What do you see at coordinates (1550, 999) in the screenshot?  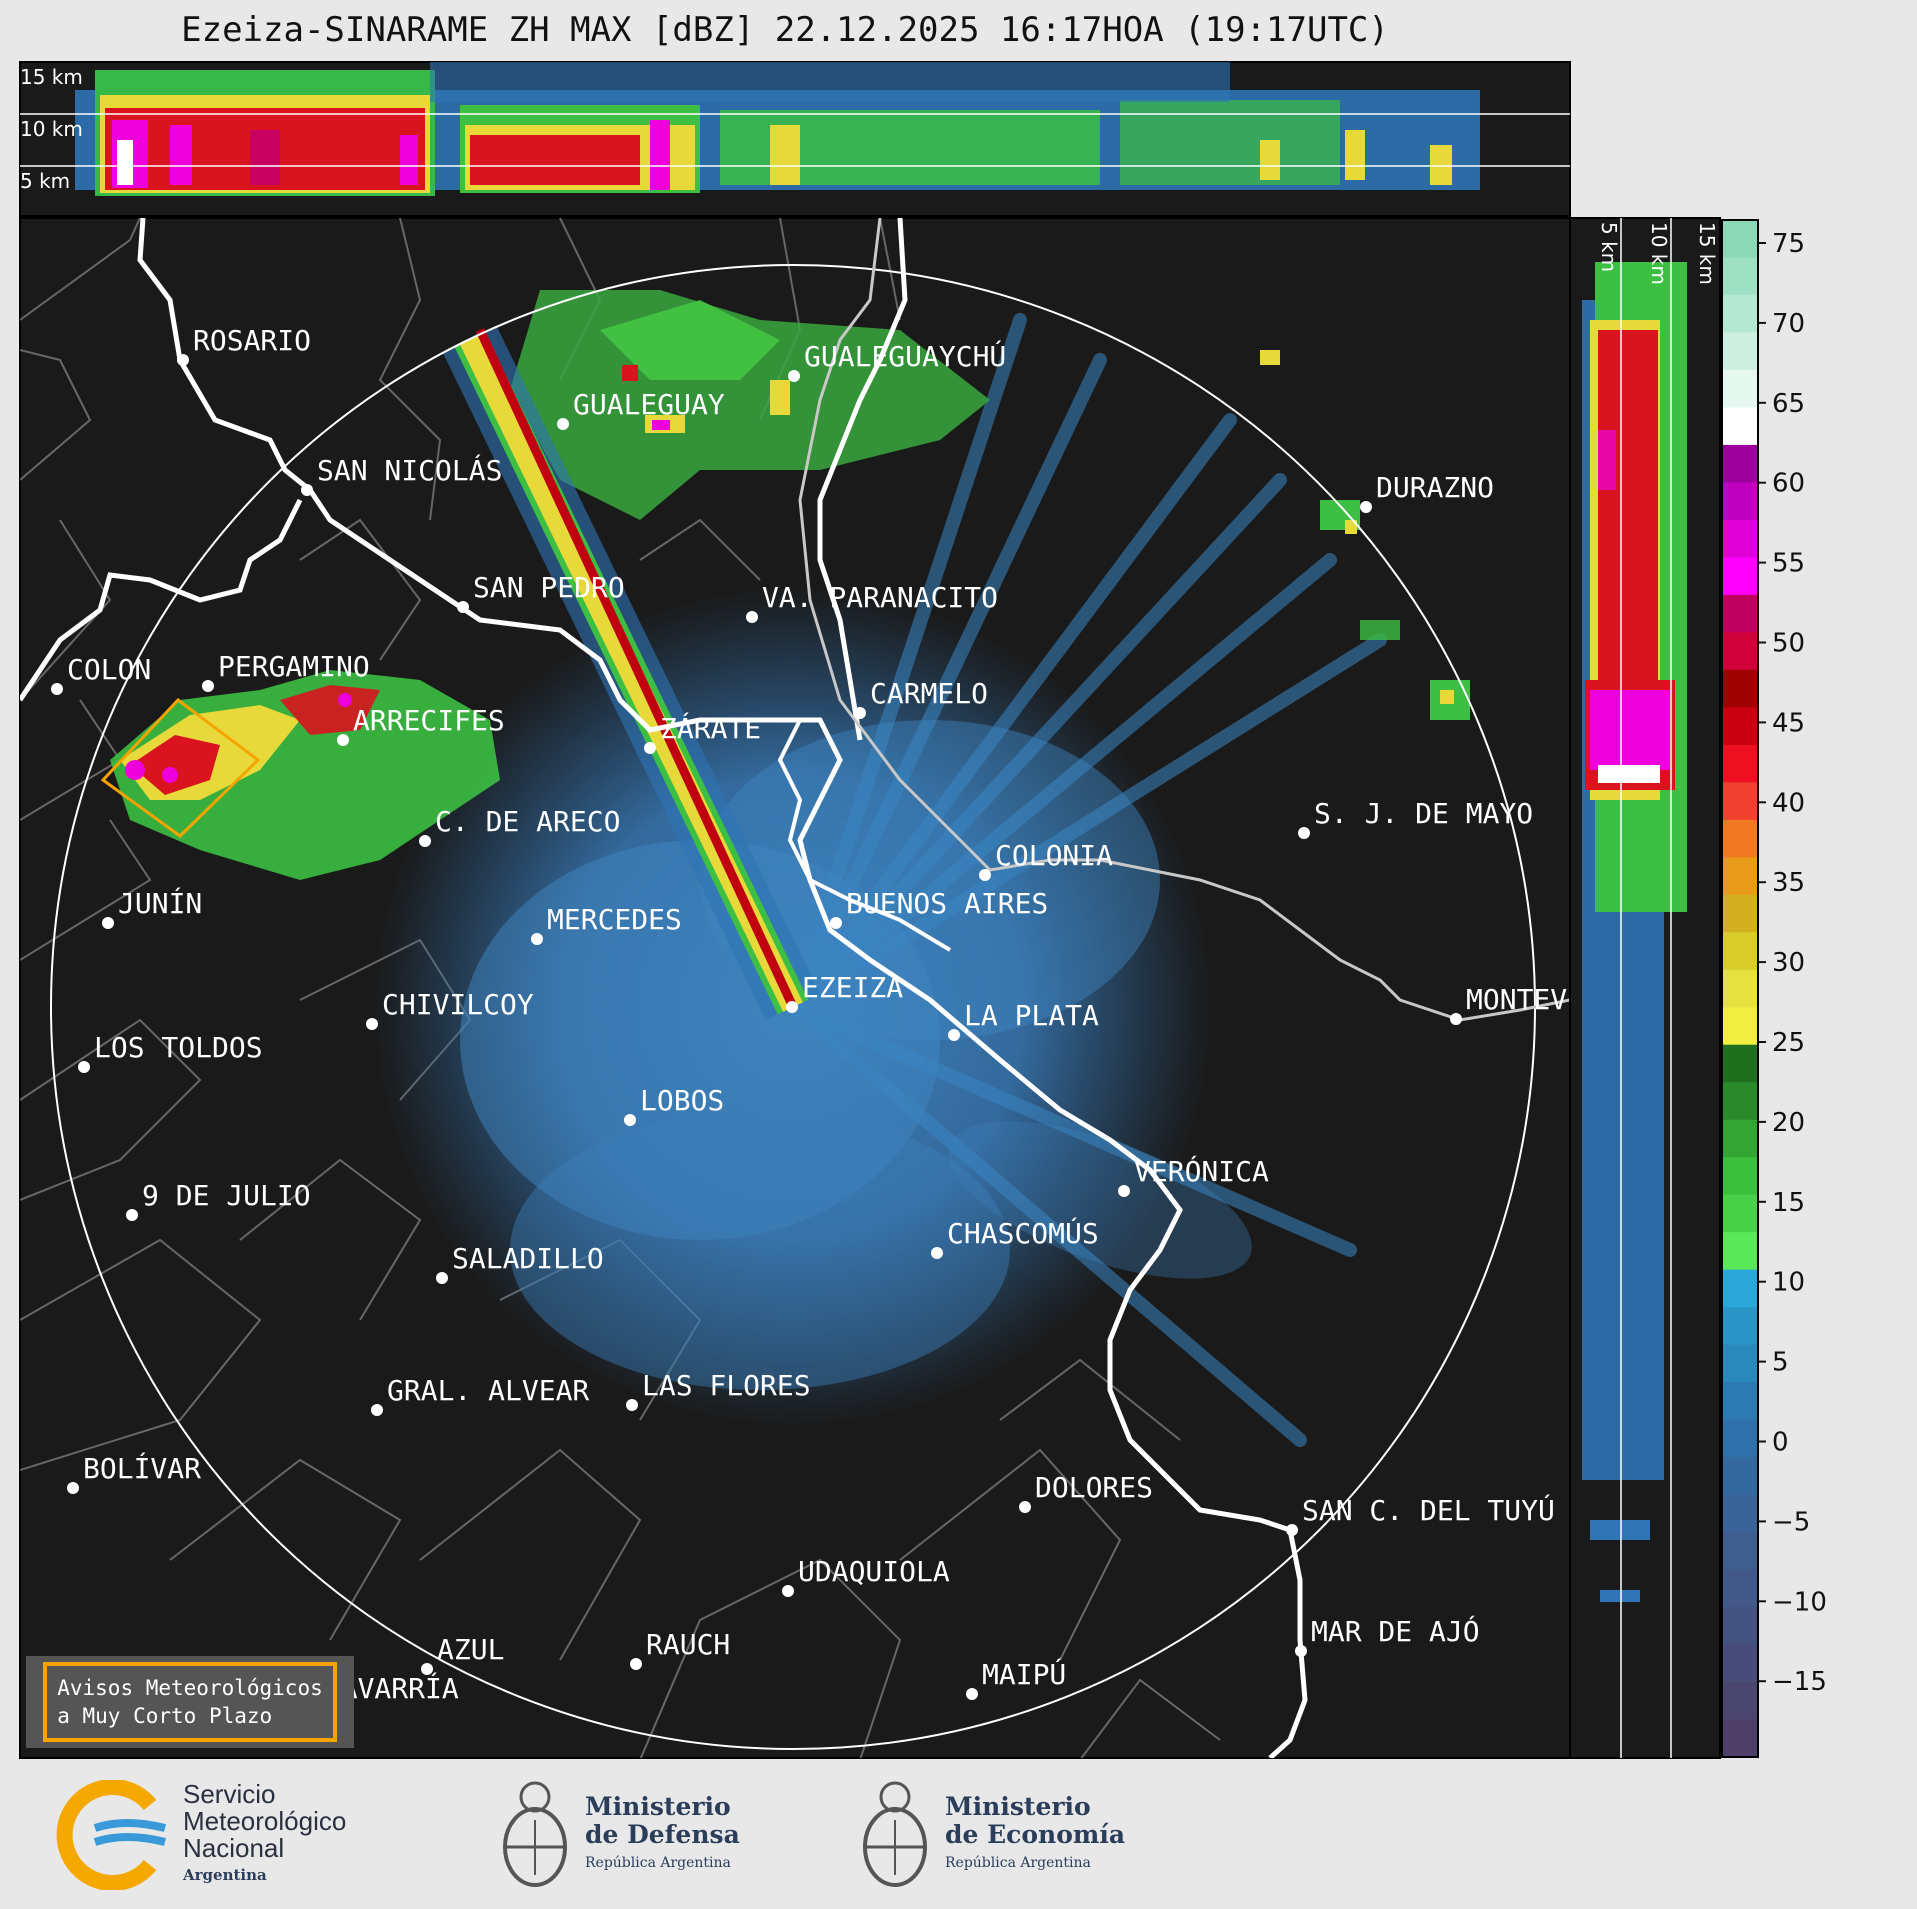 I see `city-label: MONTEVIDEO` at bounding box center [1550, 999].